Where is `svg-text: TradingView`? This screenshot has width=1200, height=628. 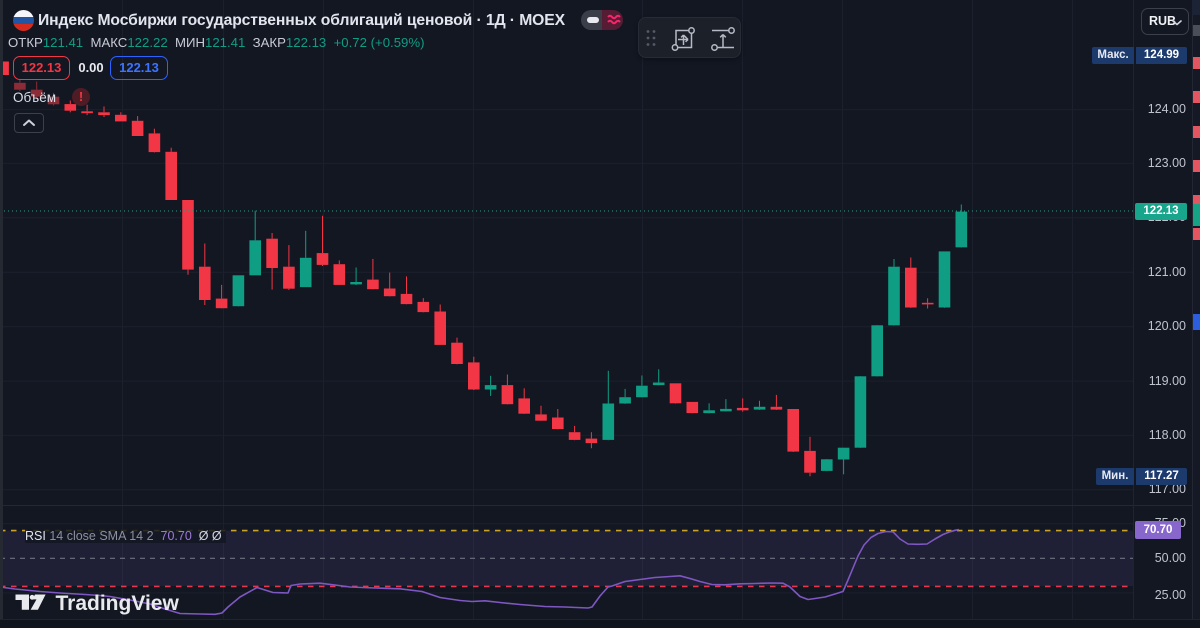
svg-text: TradingView is located at coordinates (118, 604).